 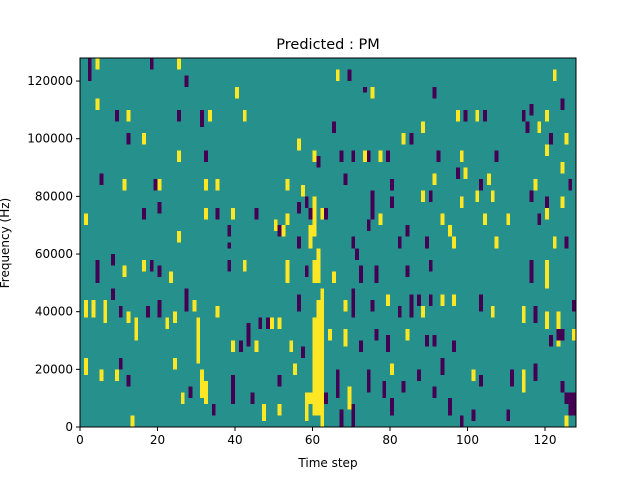 I want to click on chart-title: Predicted : PM, so click(x=327, y=45).